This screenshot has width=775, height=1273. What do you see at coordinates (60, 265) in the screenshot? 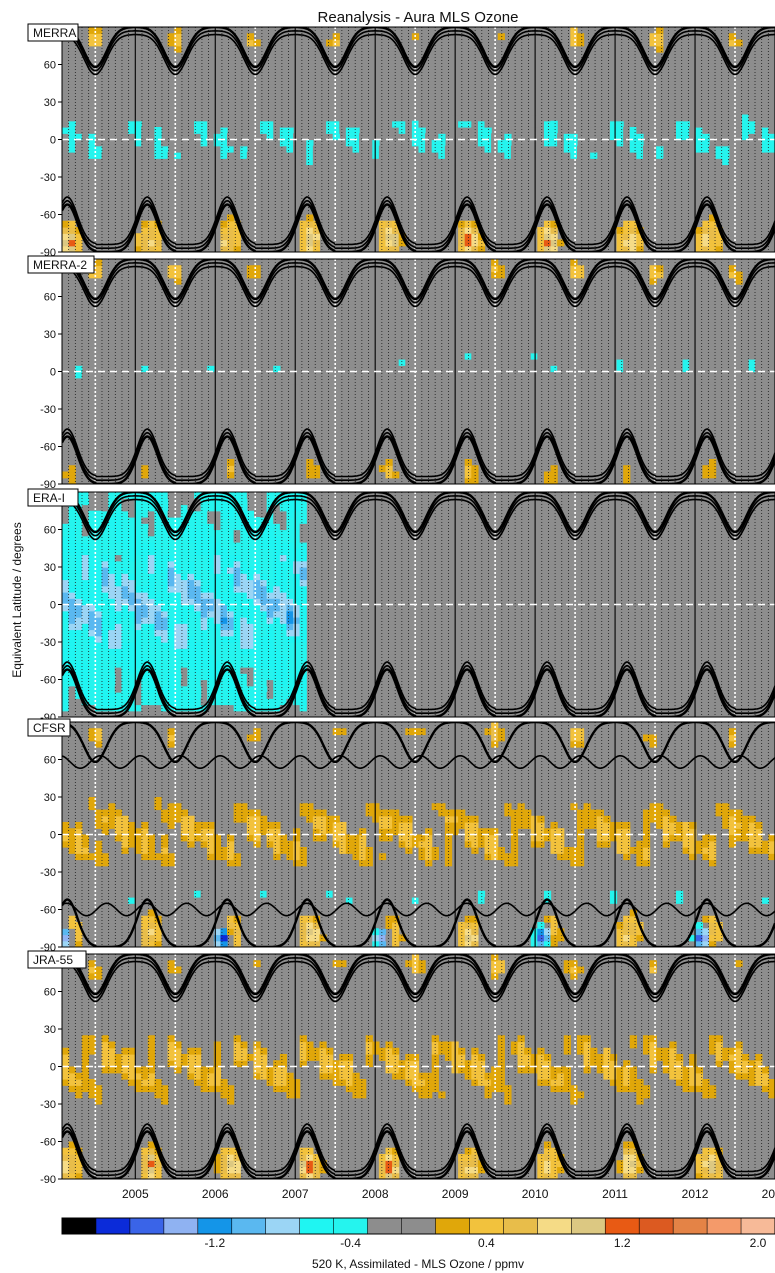
I see `panel-name: MERRA-2` at bounding box center [60, 265].